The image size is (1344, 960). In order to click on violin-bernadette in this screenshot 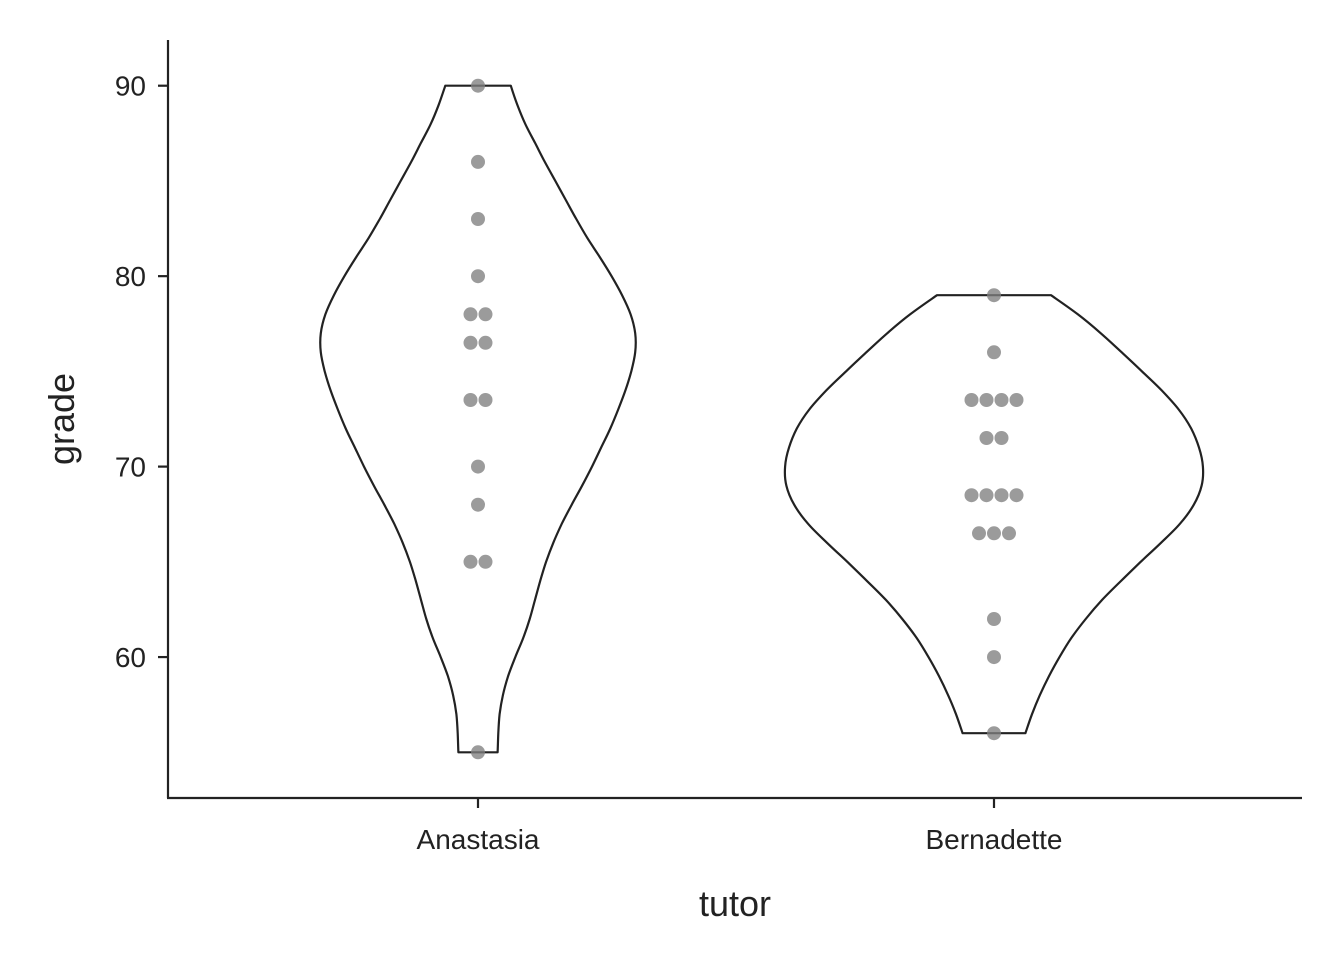, I will do `click(994, 514)`.